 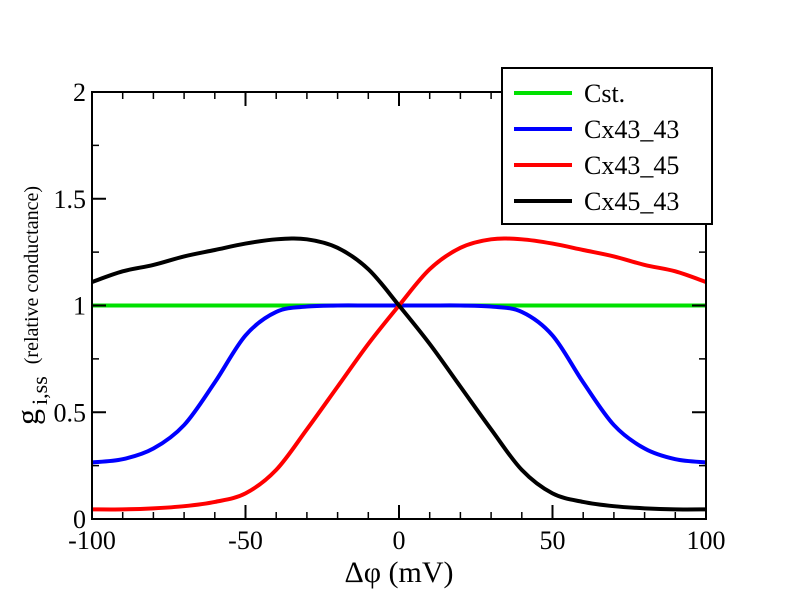 What do you see at coordinates (607, 146) in the screenshot?
I see `legend: Cst. Cx43_43 Cx43_45 Cx45_43` at bounding box center [607, 146].